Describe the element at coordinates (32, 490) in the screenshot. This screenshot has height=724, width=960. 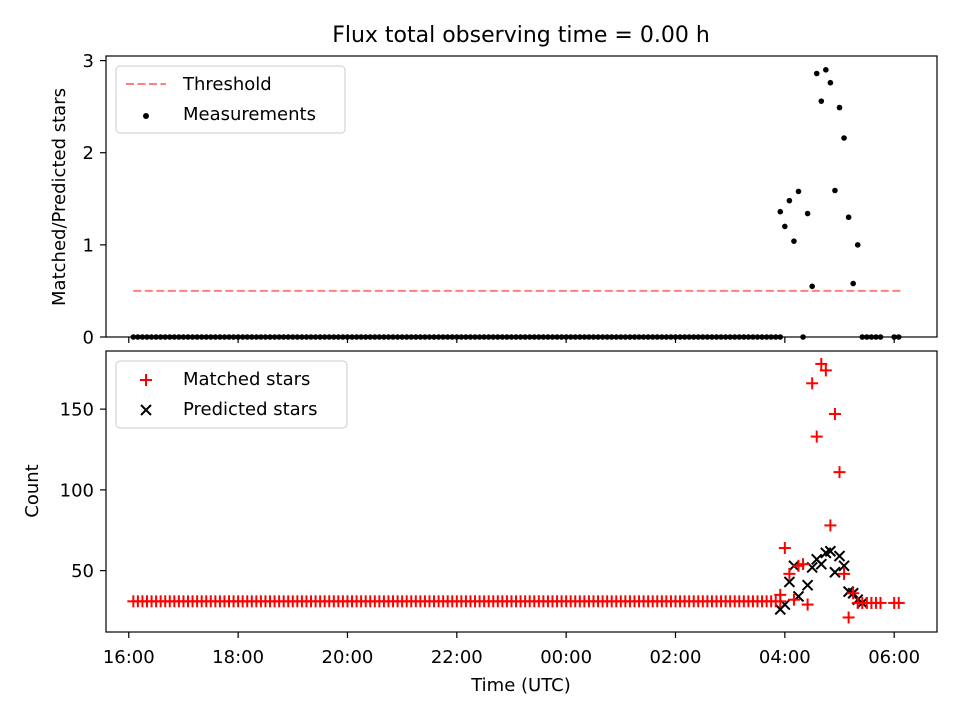
I see `bottom-y-axis-label: Count` at that location.